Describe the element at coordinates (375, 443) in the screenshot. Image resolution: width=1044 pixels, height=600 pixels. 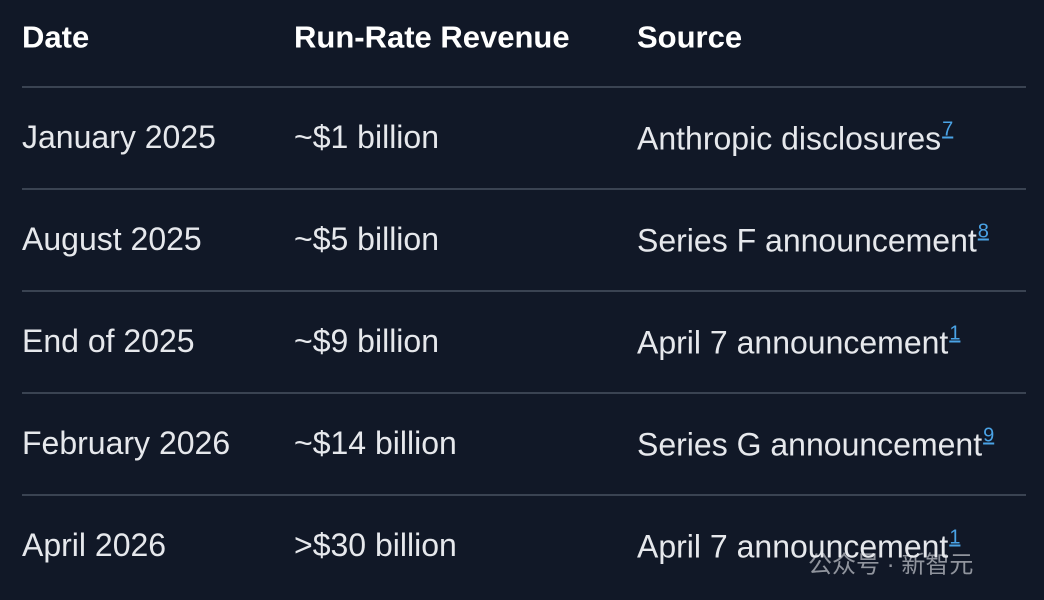
I see `revenue-cell: ~$14 billion` at that location.